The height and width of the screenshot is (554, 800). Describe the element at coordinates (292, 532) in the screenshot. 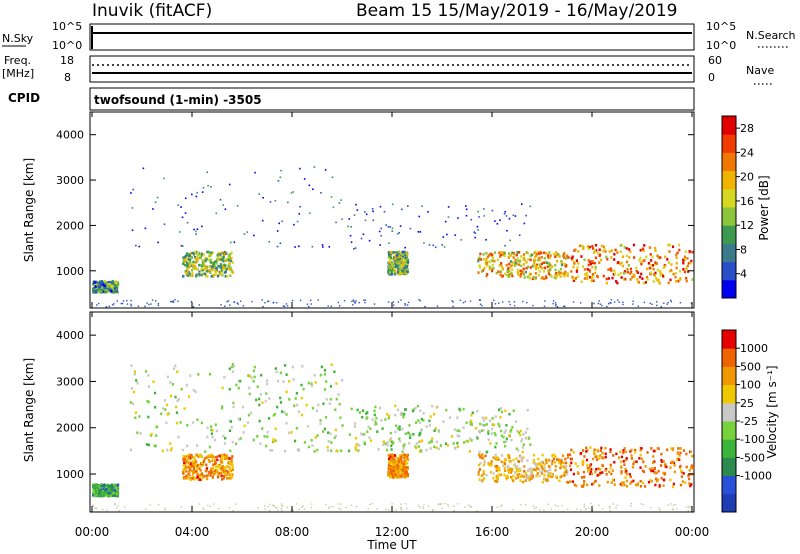

I see `x-tick-label: 08:00` at that location.